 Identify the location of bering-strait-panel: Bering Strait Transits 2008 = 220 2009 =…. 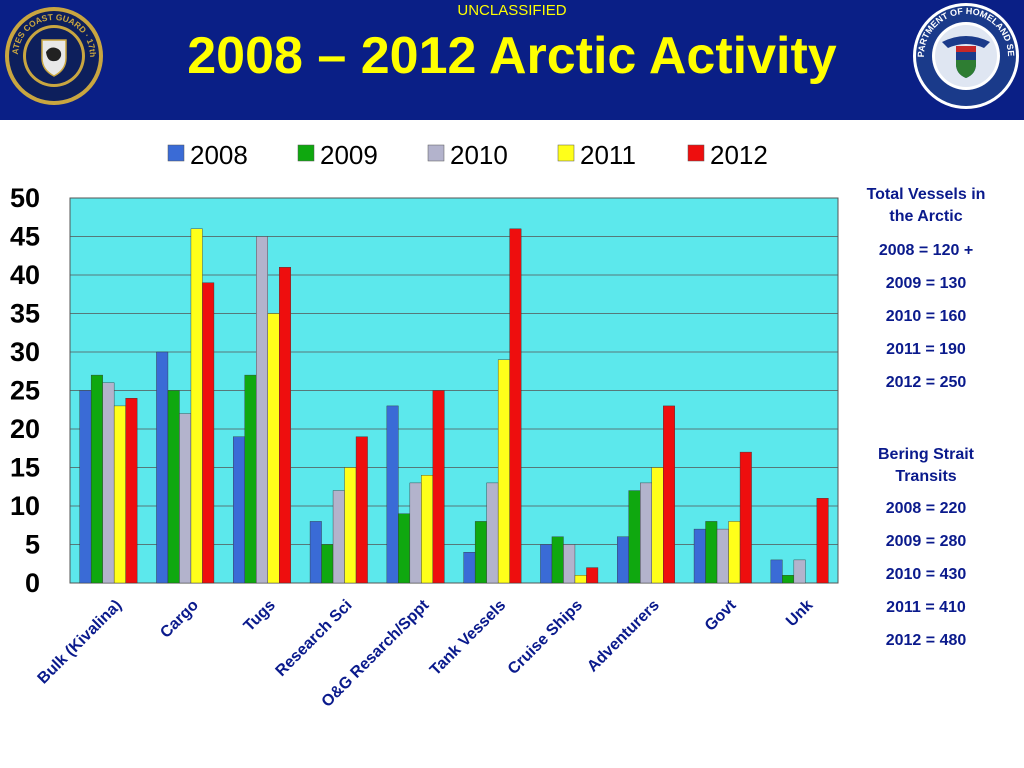
(926, 550).